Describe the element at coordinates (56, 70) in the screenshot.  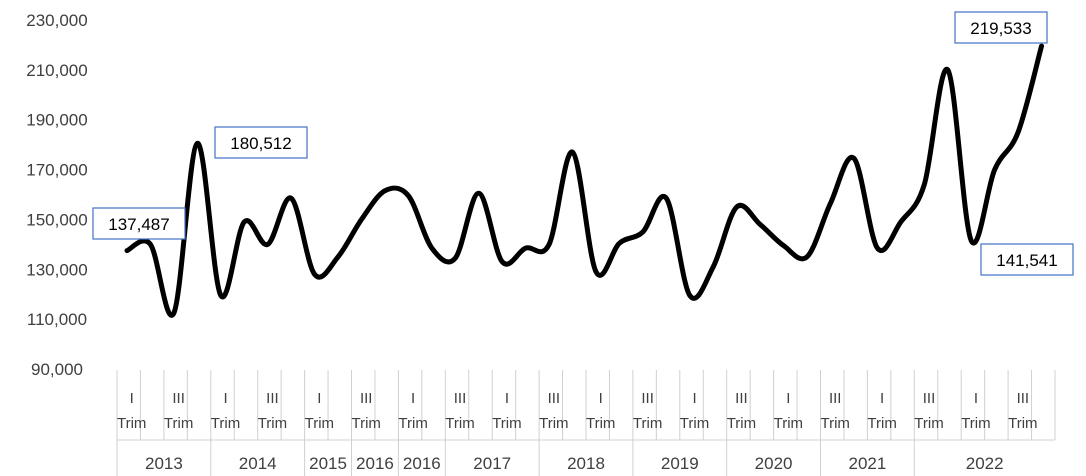
I see `y-tick-label: 210,000` at that location.